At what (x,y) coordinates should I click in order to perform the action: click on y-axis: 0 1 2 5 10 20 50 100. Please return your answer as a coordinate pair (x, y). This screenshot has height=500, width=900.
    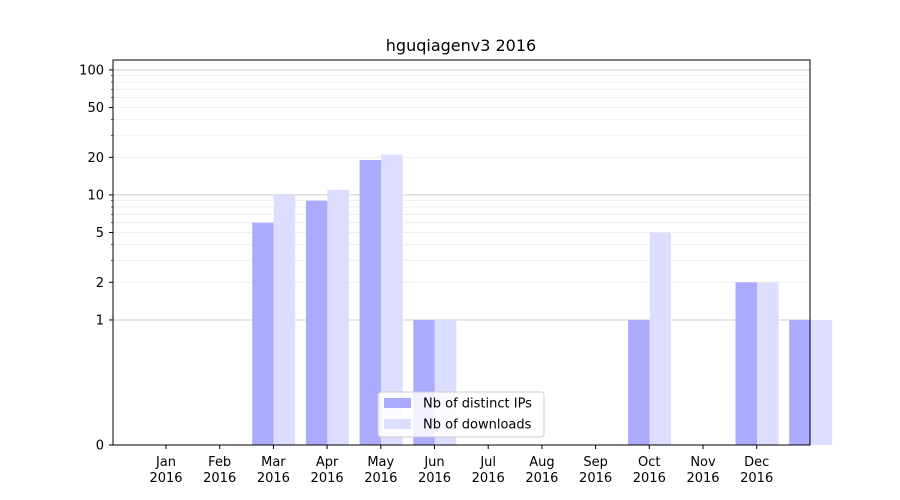
    Looking at the image, I should click on (96, 258).